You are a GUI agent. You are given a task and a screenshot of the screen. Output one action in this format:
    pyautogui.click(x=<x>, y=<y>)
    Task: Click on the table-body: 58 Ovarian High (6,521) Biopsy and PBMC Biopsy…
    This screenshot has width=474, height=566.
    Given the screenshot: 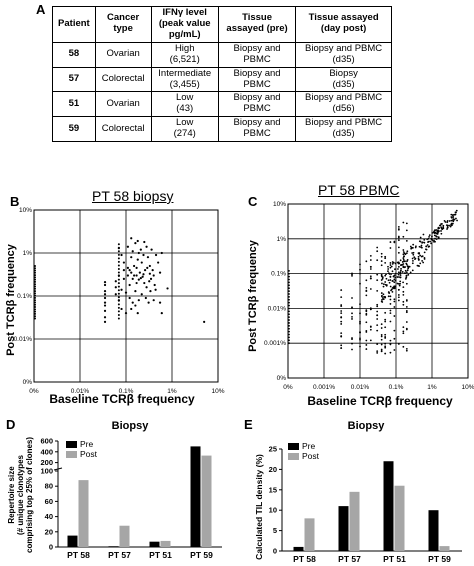 What is the action you would take?
    pyautogui.click(x=222, y=92)
    